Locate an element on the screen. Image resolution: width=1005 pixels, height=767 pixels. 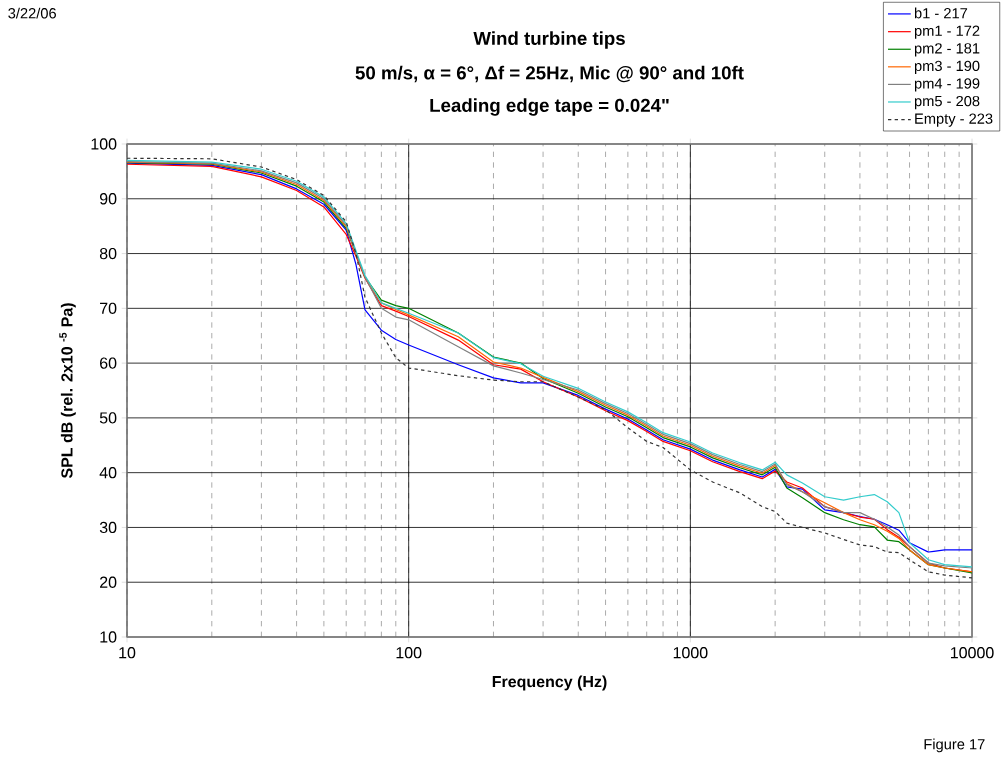
y-tick-label: 70 is located at coordinates (108, 308).